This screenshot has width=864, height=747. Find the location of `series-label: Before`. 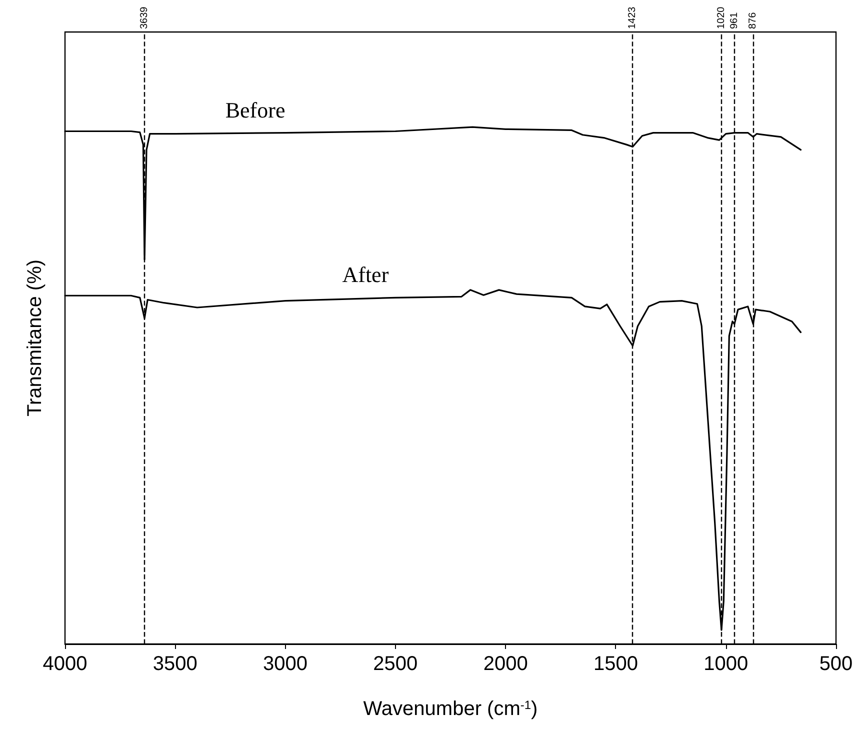

series-label: Before is located at coordinates (255, 109).